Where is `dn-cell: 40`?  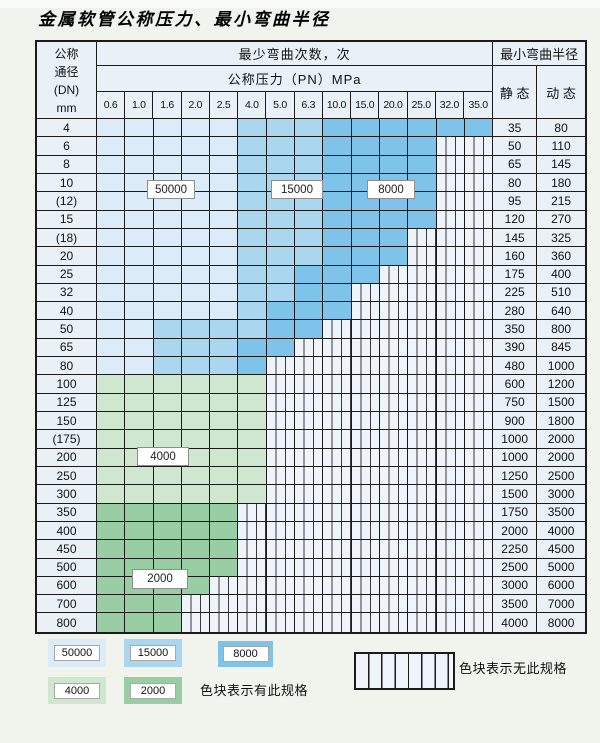 dn-cell: 40 is located at coordinates (67, 311).